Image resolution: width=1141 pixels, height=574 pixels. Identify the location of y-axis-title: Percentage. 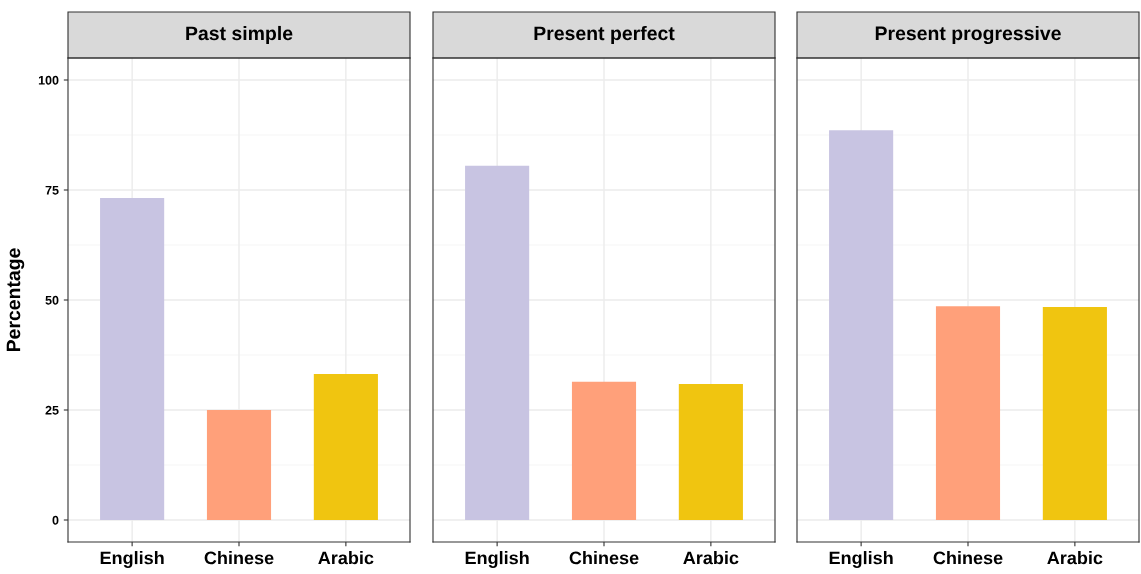
(15, 300).